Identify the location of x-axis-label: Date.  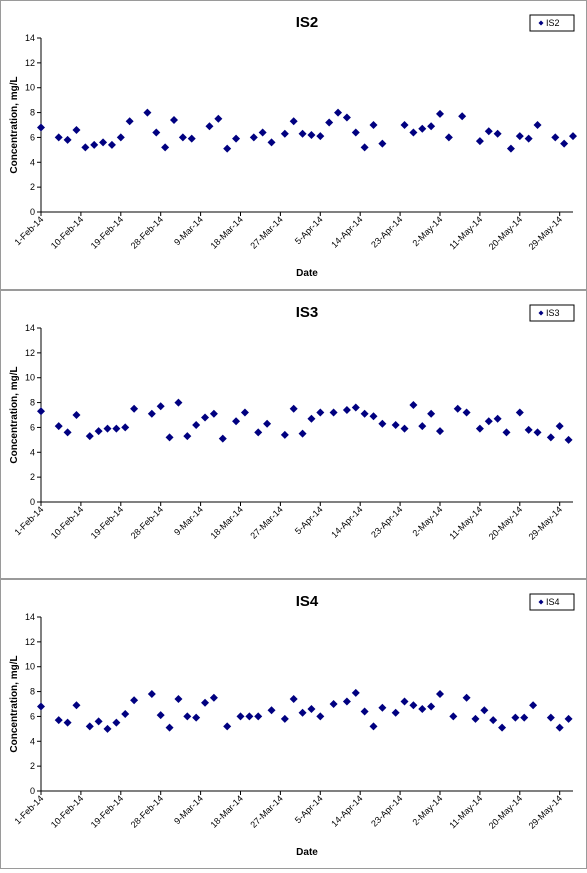
(307, 273).